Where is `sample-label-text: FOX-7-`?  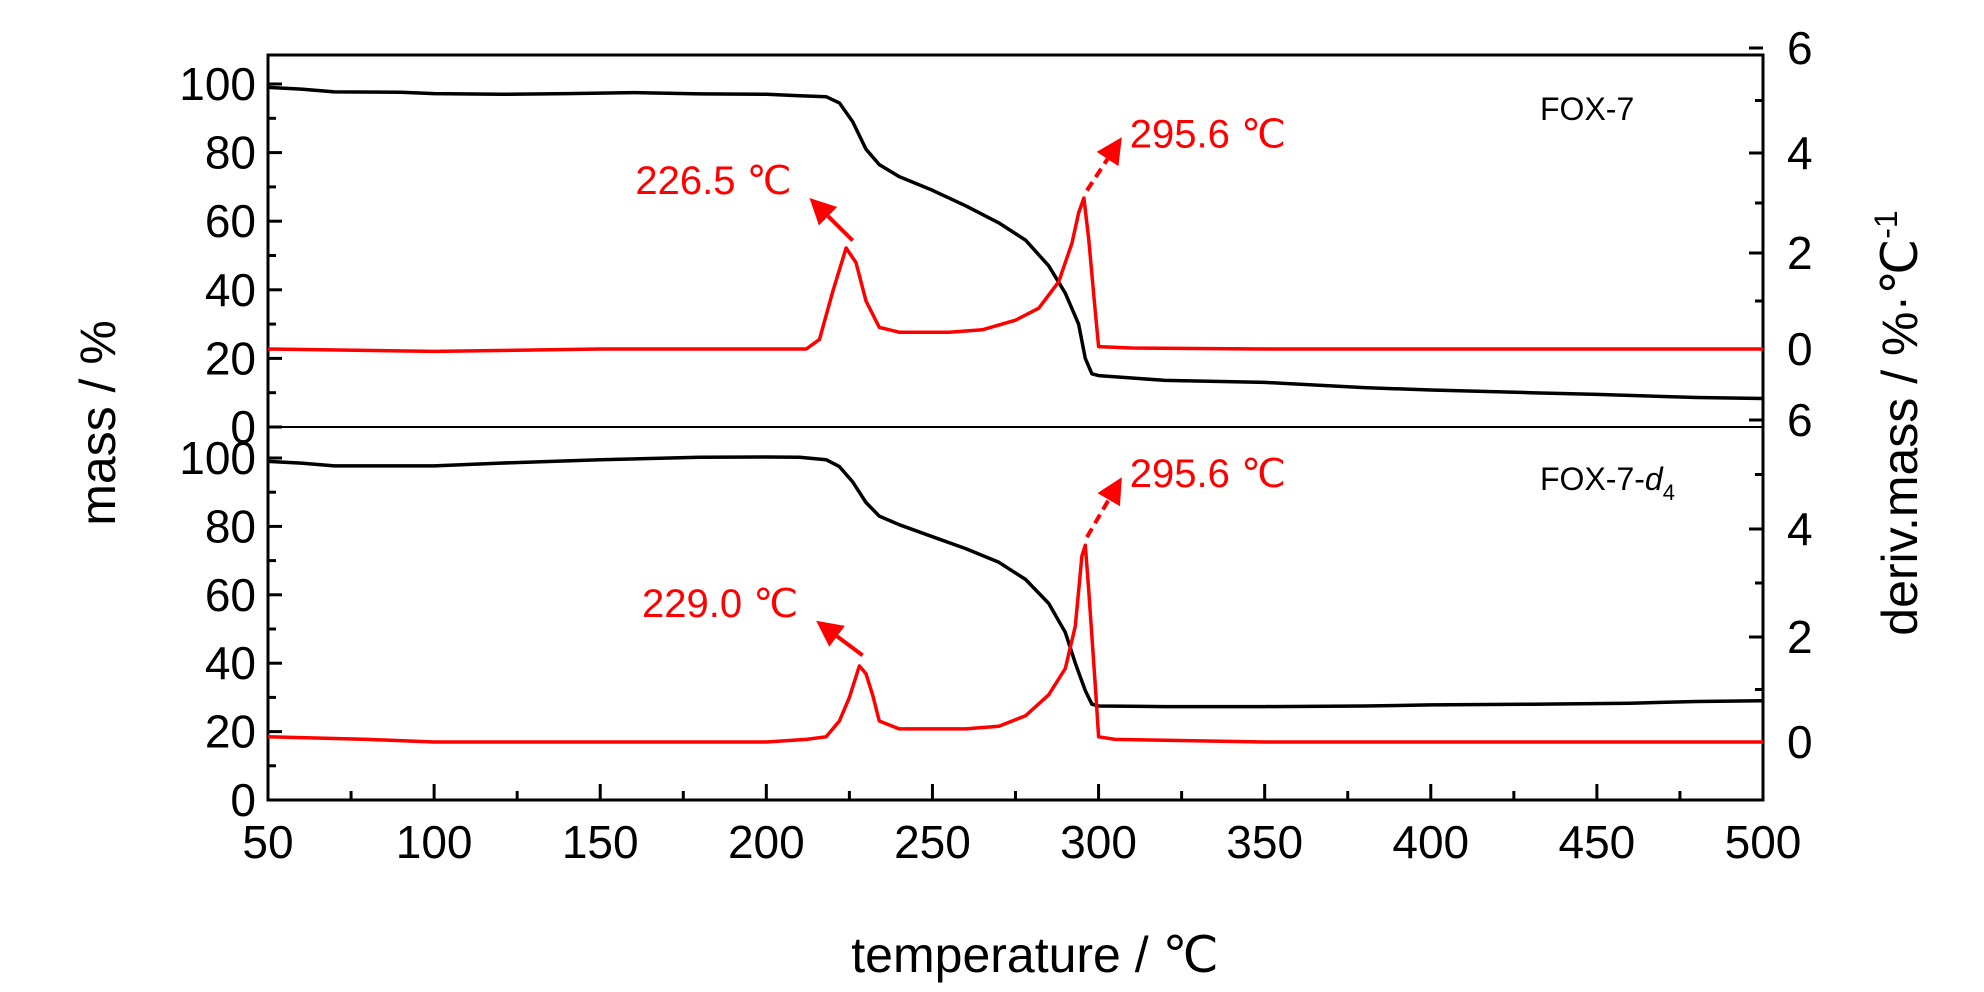 sample-label-text: FOX-7- is located at coordinates (1592, 479).